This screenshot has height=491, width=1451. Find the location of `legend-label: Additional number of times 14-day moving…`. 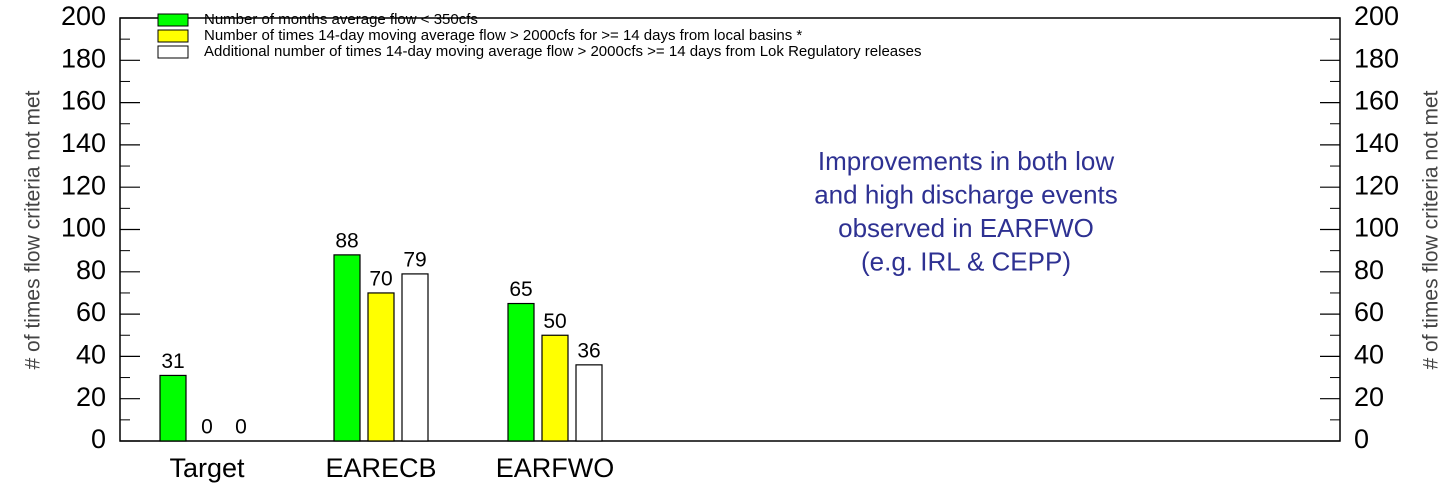

legend-label: Additional number of times 14-day moving… is located at coordinates (562, 51).